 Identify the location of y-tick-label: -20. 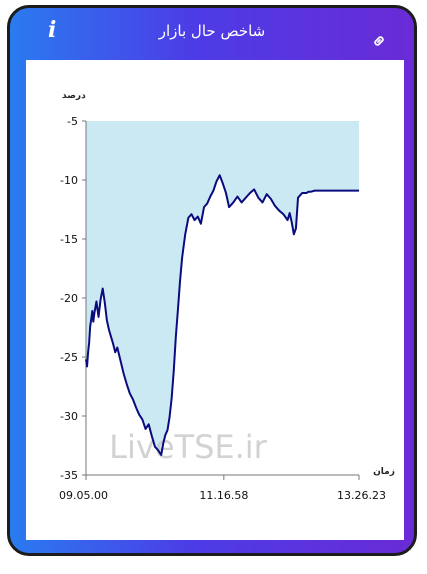
(69, 298).